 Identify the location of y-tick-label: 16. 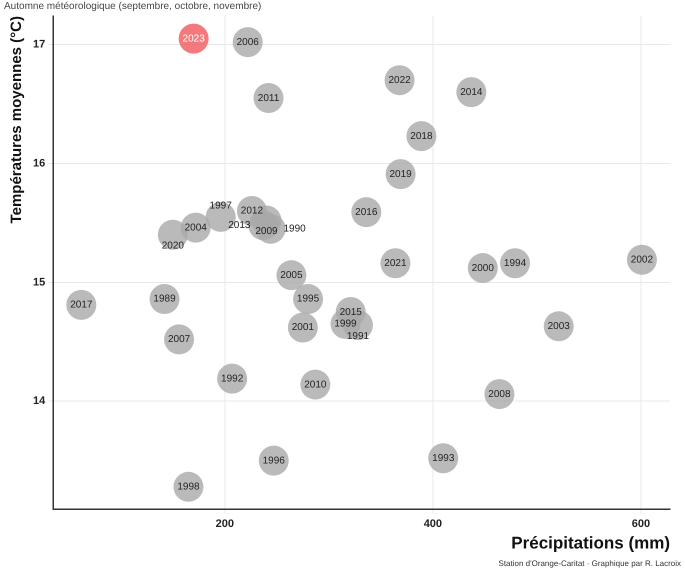
(39, 163).